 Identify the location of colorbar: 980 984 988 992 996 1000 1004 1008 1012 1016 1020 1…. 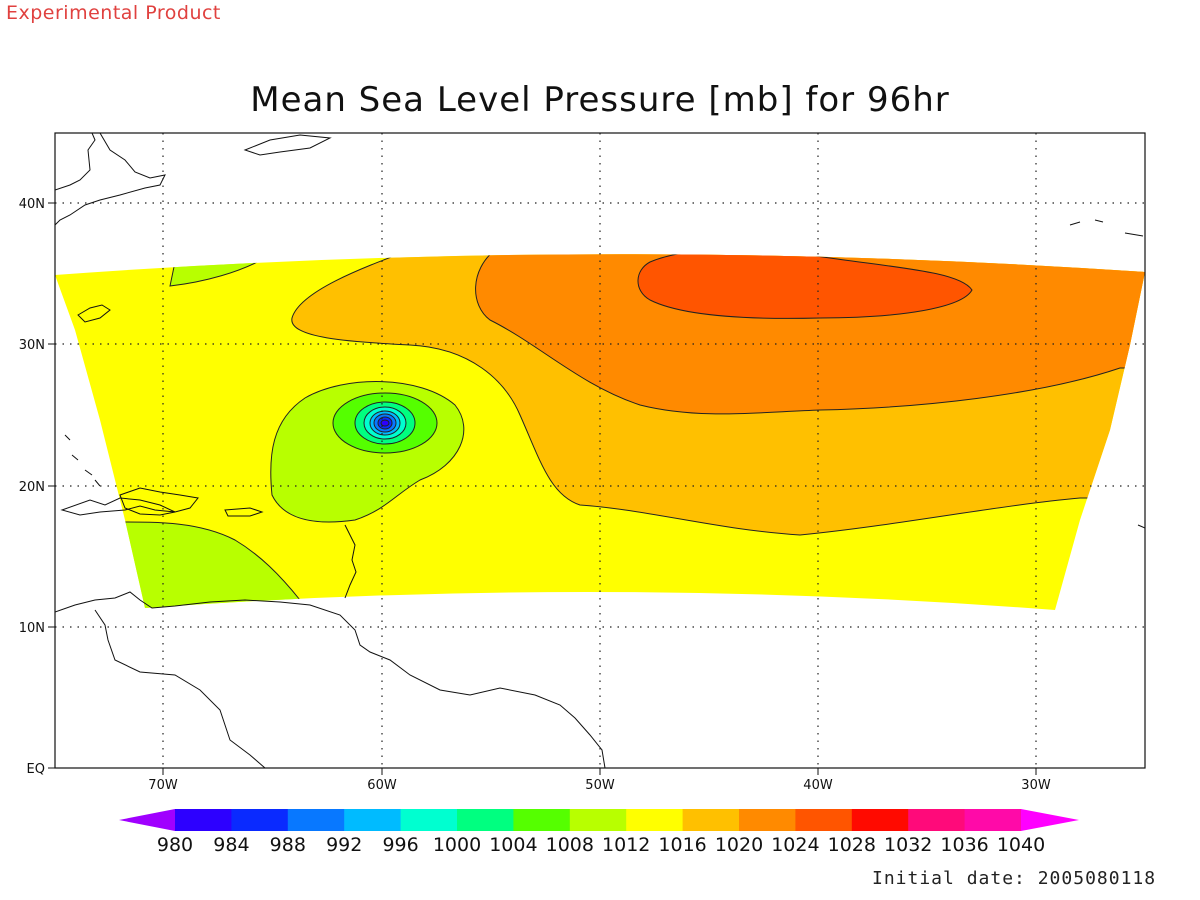
(599, 832).